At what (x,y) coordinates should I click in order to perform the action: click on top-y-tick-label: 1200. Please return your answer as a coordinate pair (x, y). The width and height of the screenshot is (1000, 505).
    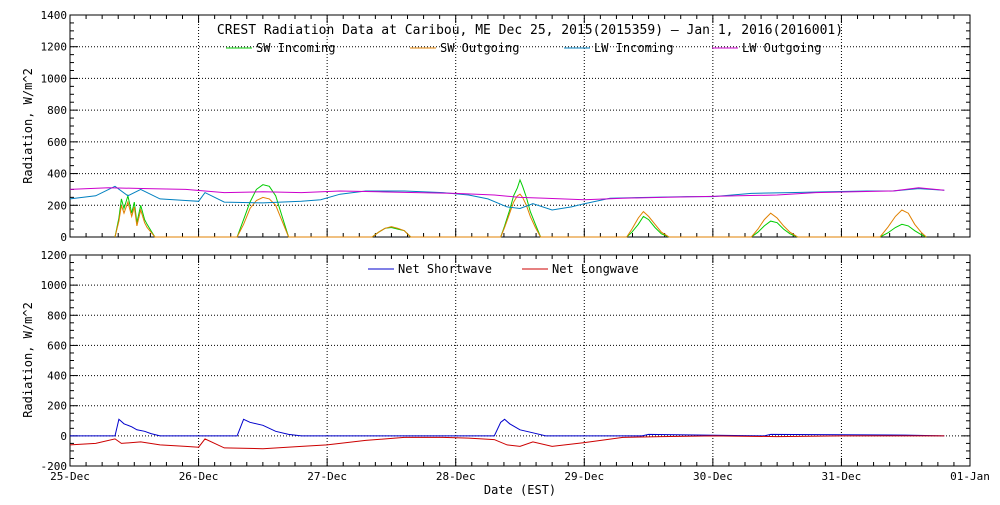
    Looking at the image, I should click on (54, 47).